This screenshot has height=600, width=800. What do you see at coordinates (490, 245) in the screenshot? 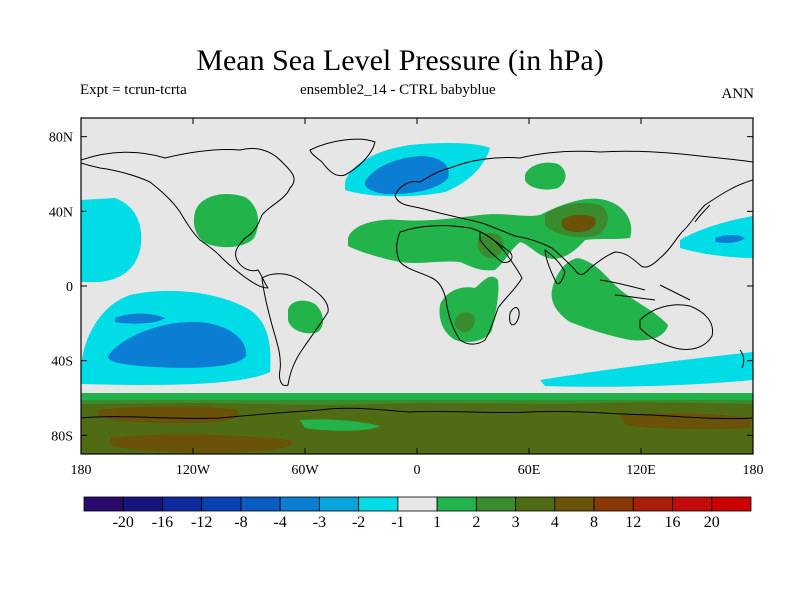
I see `middle-east-olive` at bounding box center [490, 245].